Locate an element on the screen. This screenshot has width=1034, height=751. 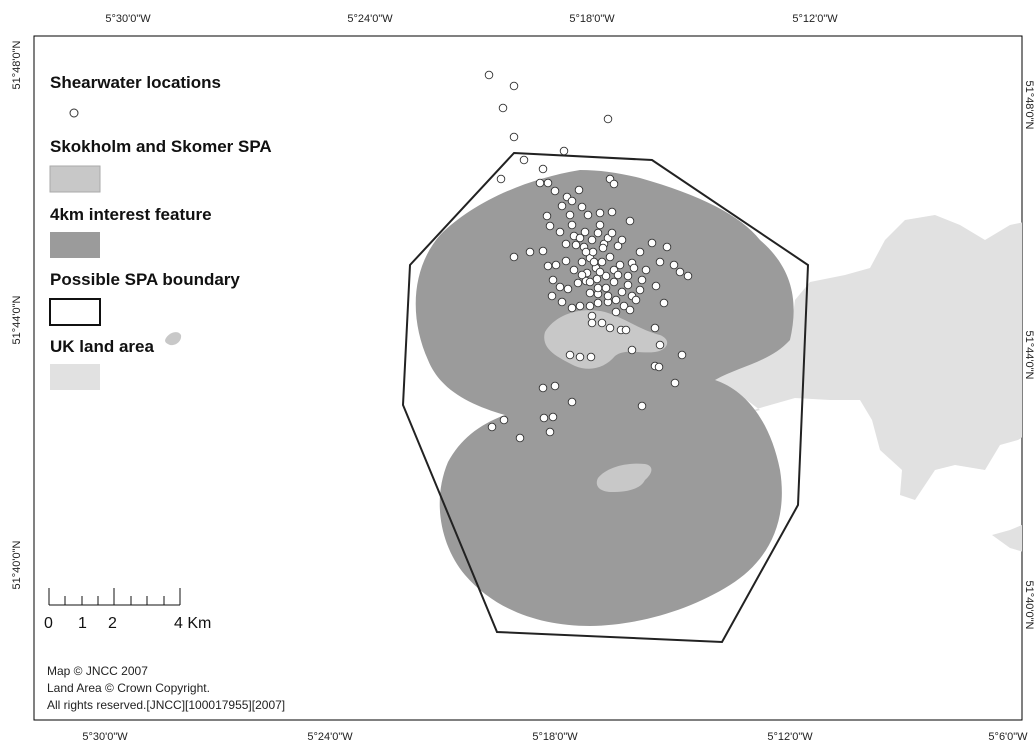
legend-swatch-spa is located at coordinates (75, 179).